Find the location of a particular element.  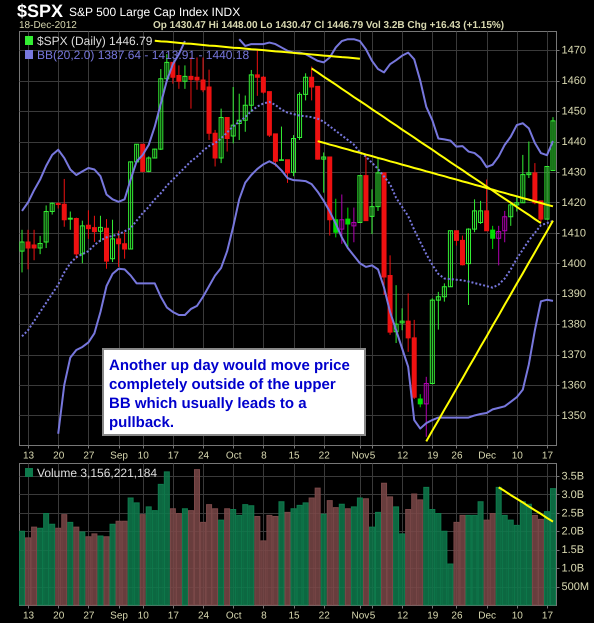

text: 18-Dec-2012 Op 1430.47 Hi 1448.00 Lo 1430.47 Cl 1446.79 Vol 3.2B Chg +16.43 (+1.15%) is located at coordinates (261, 25).